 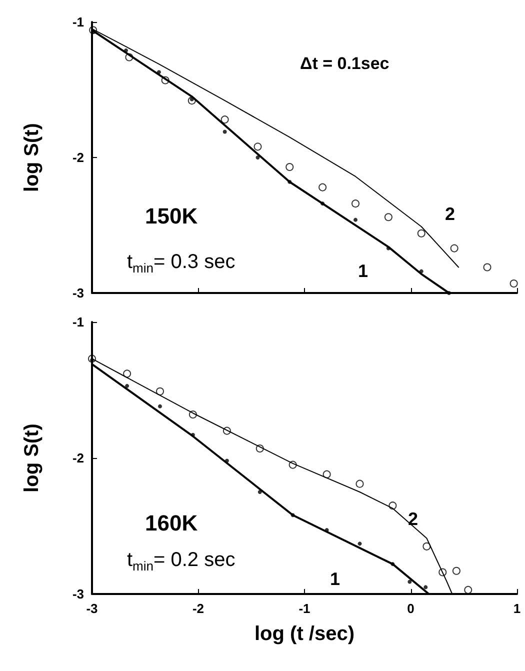 What do you see at coordinates (304, 634) in the screenshot?
I see `x-axis-title: log (t /sec)` at bounding box center [304, 634].